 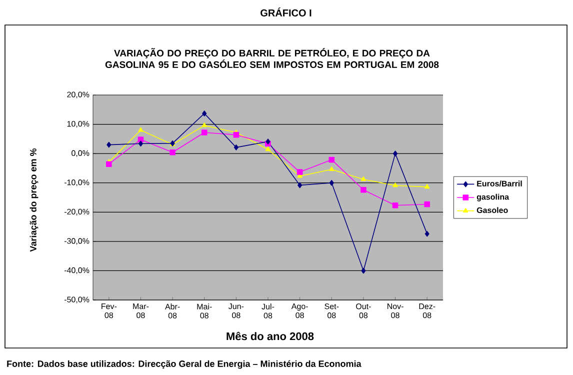 What do you see at coordinates (270, 336) in the screenshot?
I see `x-axis-title: Mês do ano 2008` at bounding box center [270, 336].